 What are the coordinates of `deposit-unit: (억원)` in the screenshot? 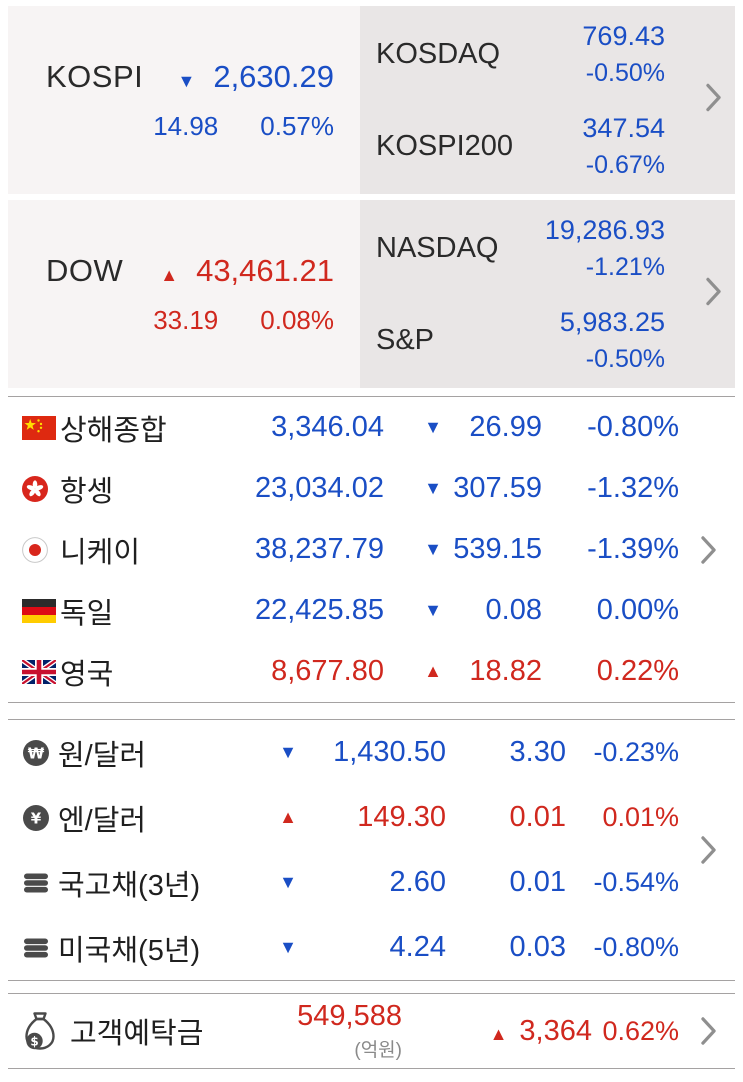 It's located at (378, 1050).